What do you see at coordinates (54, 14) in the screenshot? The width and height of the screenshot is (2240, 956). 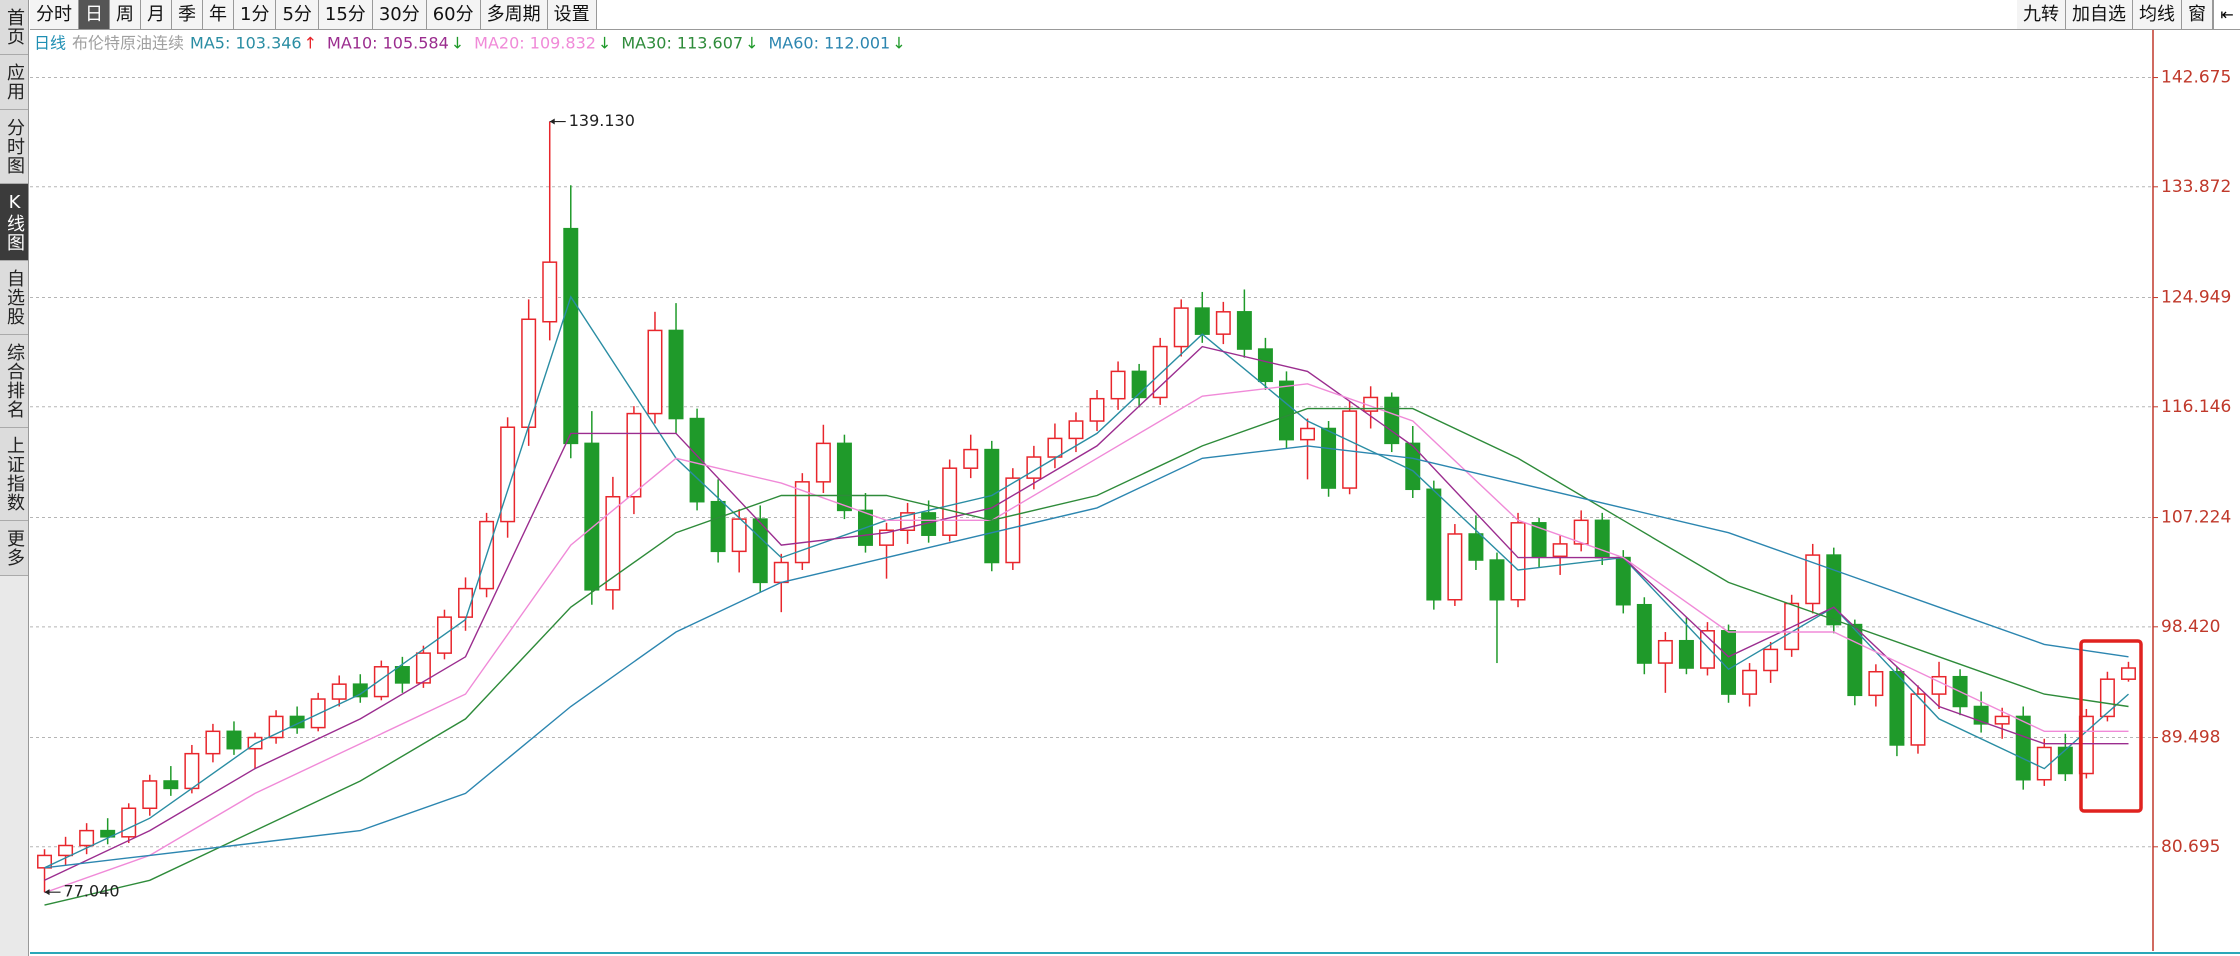 I see `period-button: 分时` at bounding box center [54, 14].